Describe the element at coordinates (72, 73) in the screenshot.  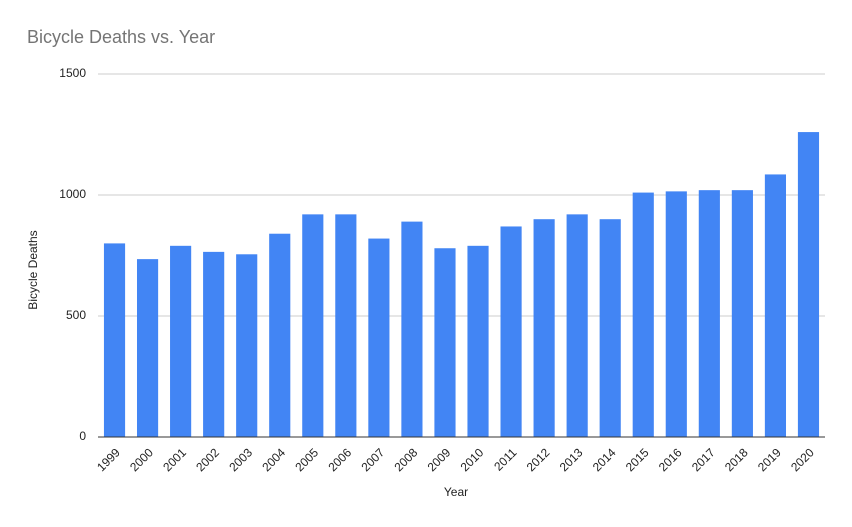
I see `y-tick-label: 1500` at that location.